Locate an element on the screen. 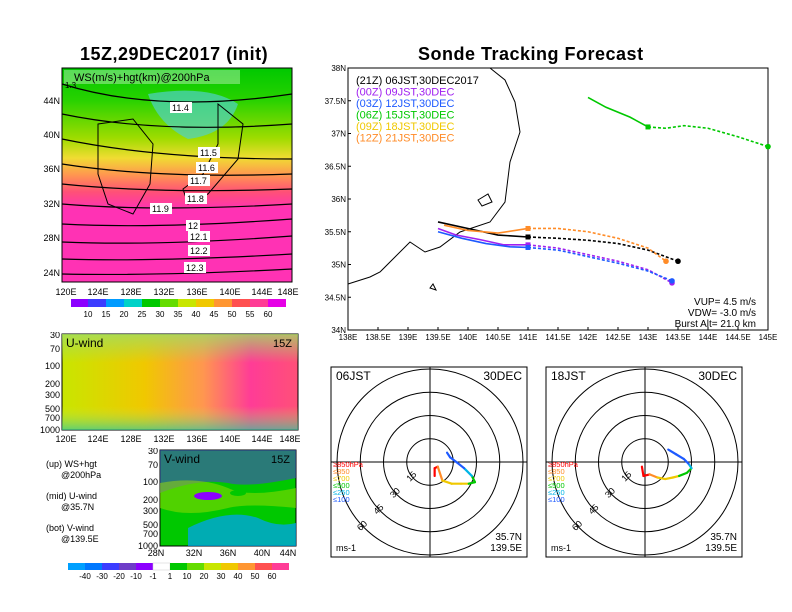  island is located at coordinates (433, 287).